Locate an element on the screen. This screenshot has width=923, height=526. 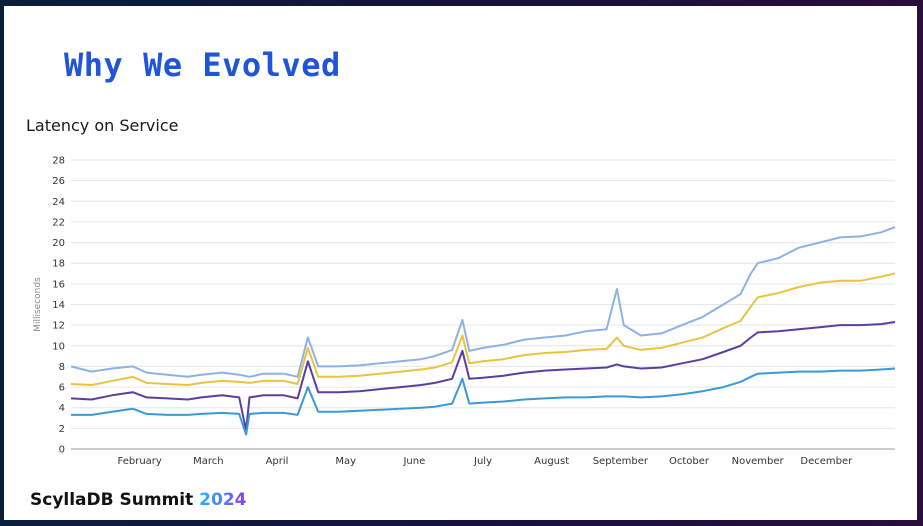
x-tick-label: April is located at coordinates (277, 461).